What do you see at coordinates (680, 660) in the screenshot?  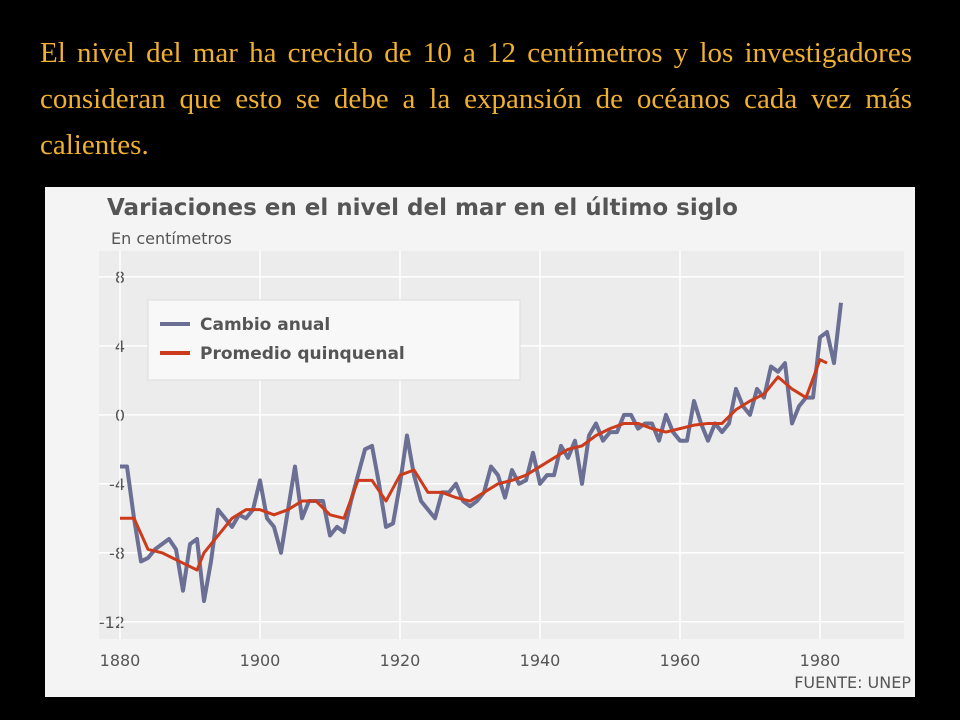 I see `x-tick-label: 1960` at bounding box center [680, 660].